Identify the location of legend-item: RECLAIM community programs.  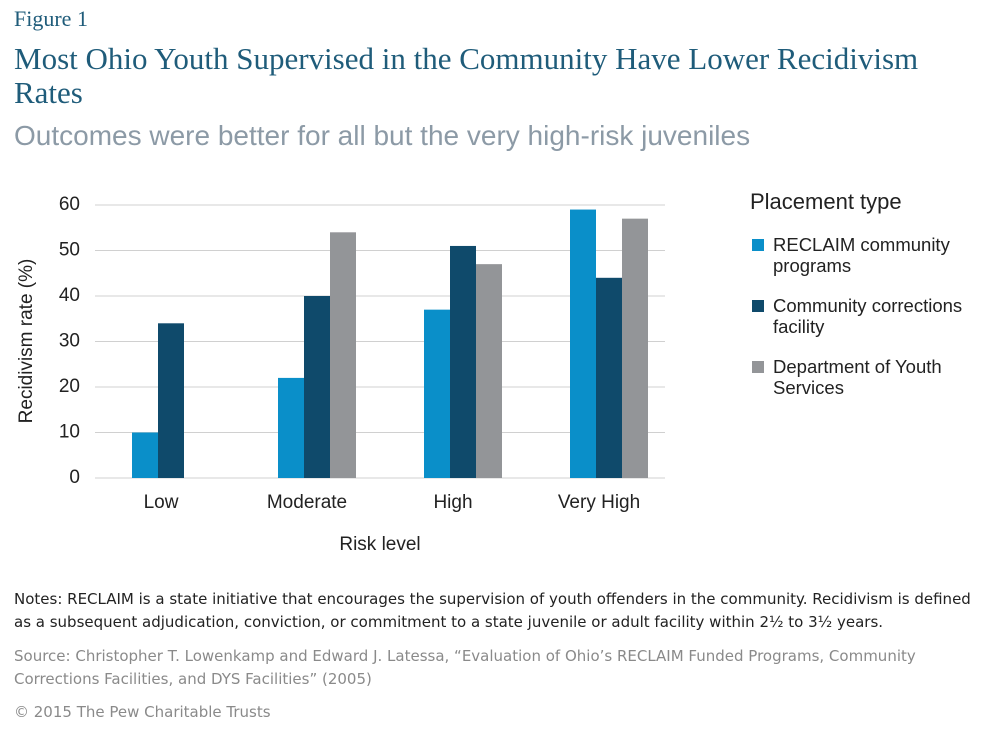
(869, 255).